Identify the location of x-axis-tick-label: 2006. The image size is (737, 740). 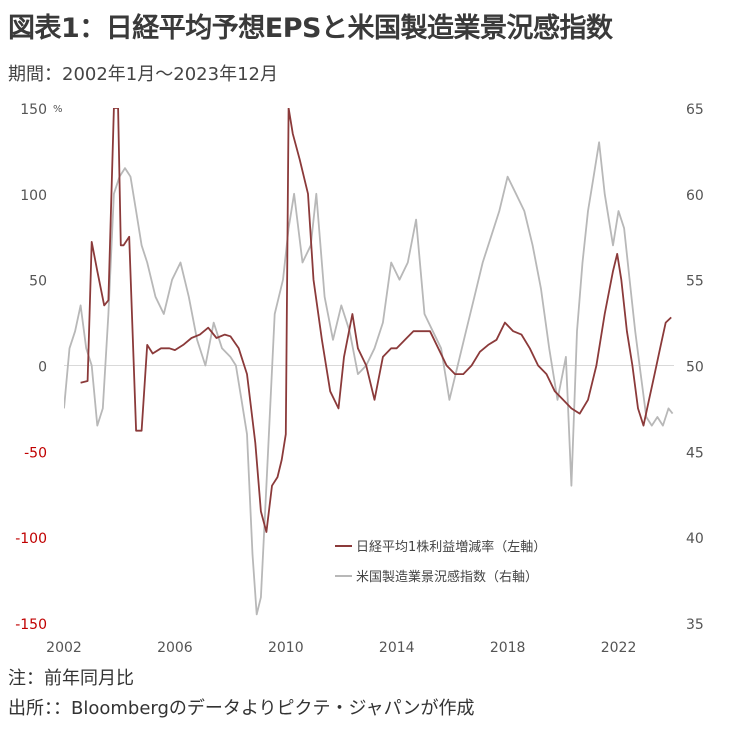
(175, 648).